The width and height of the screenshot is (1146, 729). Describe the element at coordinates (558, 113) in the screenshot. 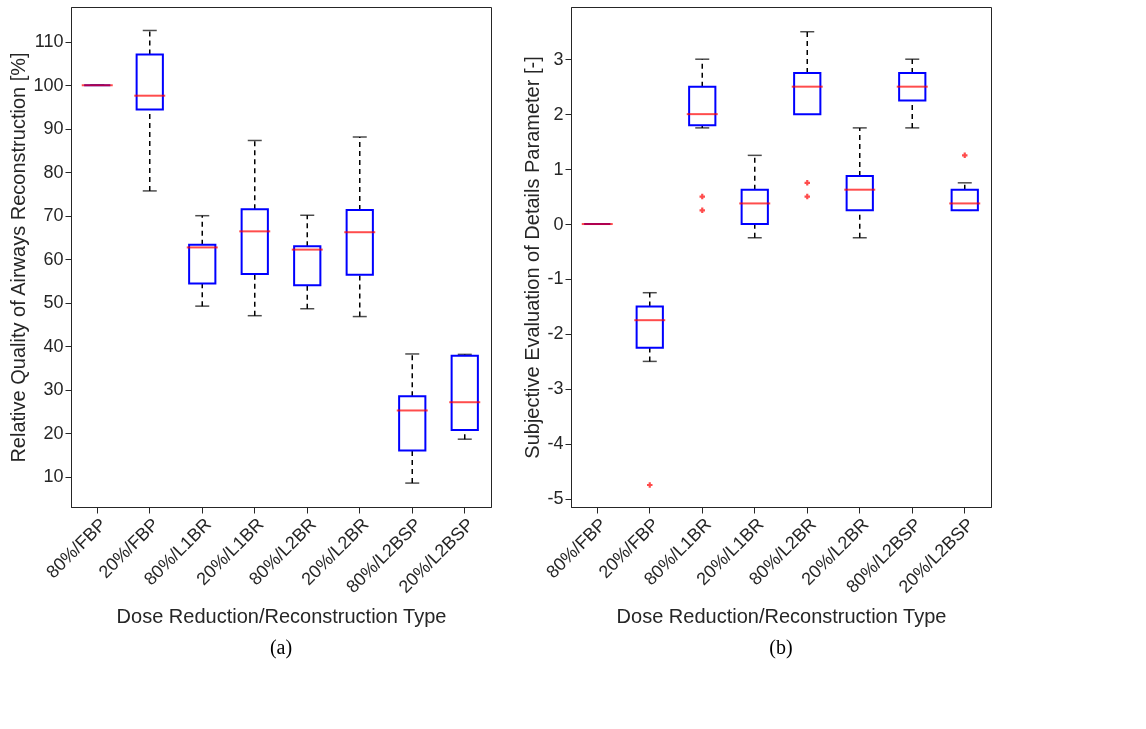

I see `y-tick-label: 2` at that location.